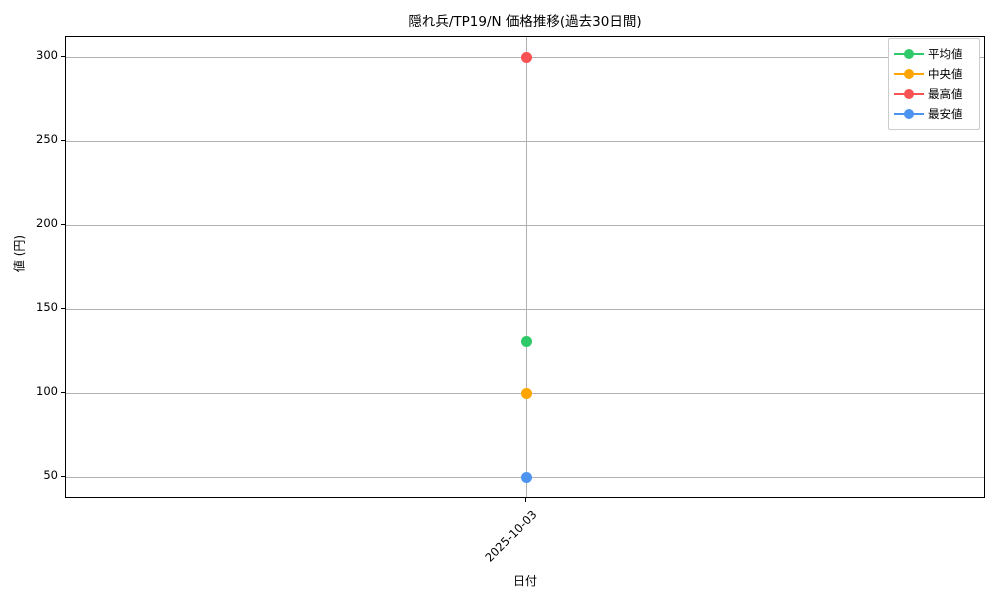 This screenshot has width=1000, height=600. I want to click on legend-label: 最高値, so click(945, 94).